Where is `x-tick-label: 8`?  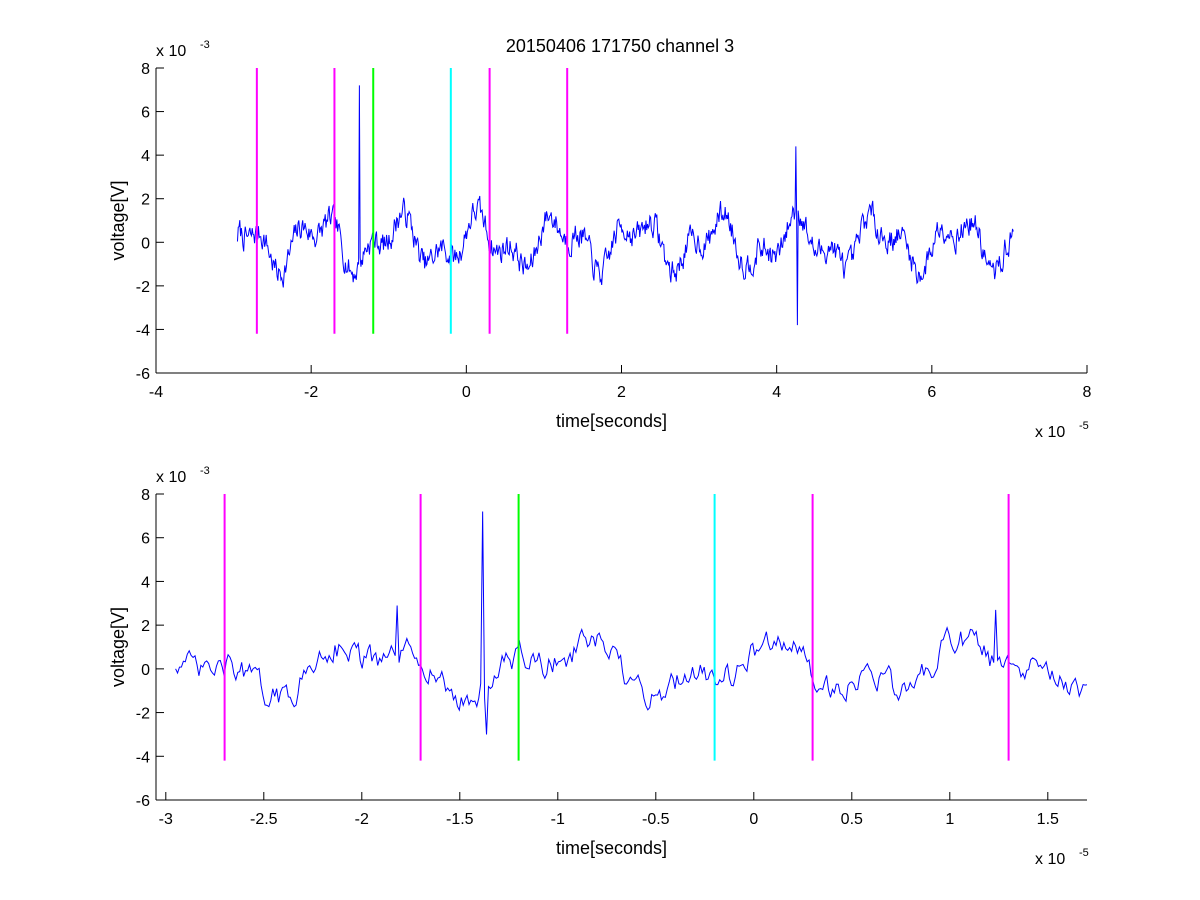
x-tick-label: 8 is located at coordinates (1087, 392).